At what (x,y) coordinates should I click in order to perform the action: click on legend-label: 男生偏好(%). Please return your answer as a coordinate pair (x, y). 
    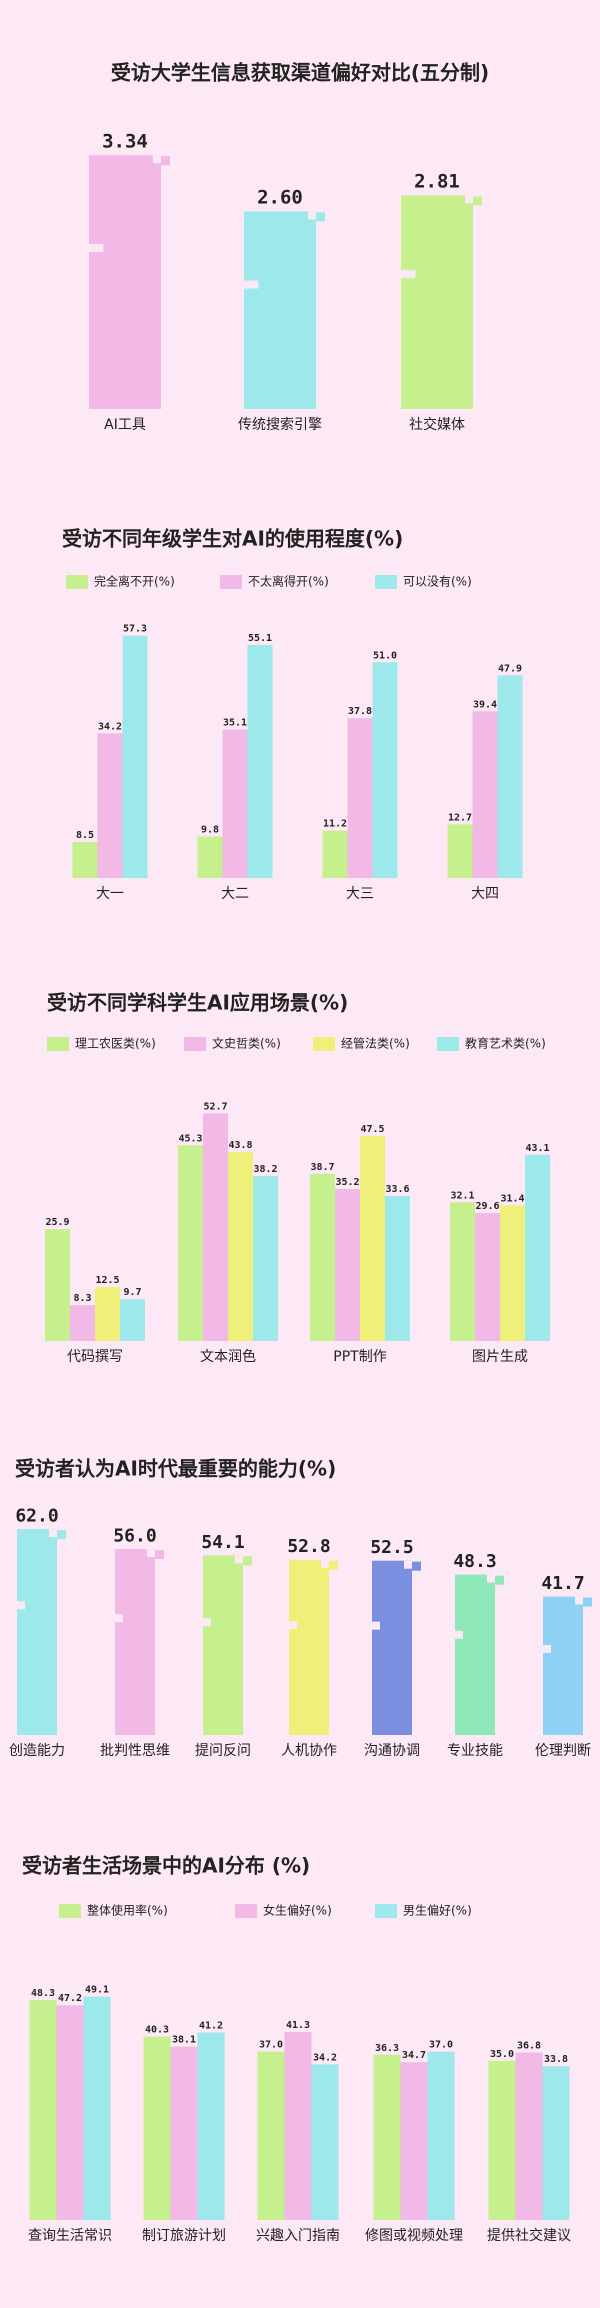
    Looking at the image, I should click on (437, 1910).